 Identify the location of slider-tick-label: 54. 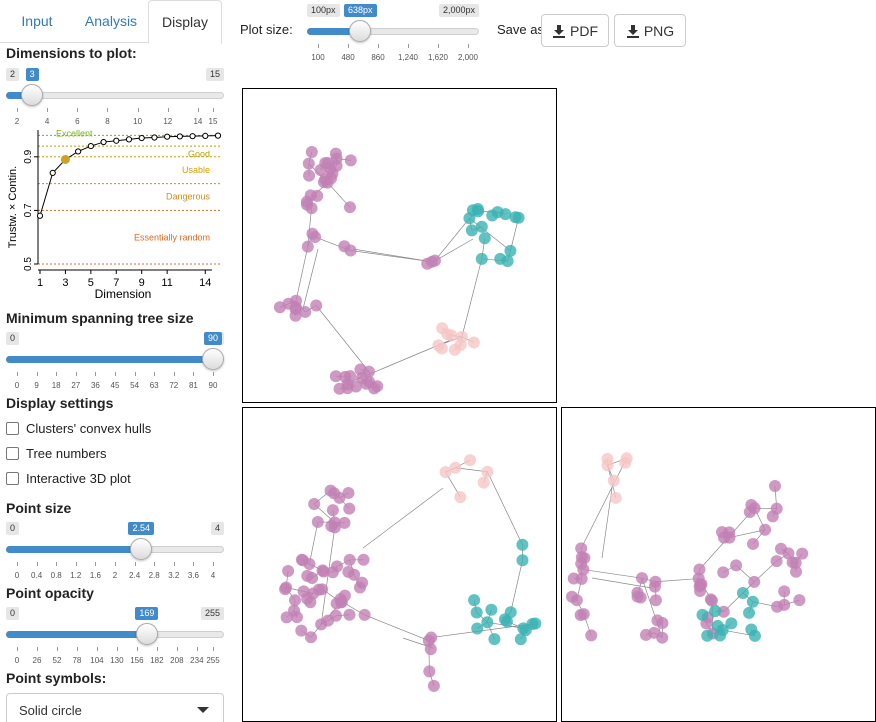
(135, 385).